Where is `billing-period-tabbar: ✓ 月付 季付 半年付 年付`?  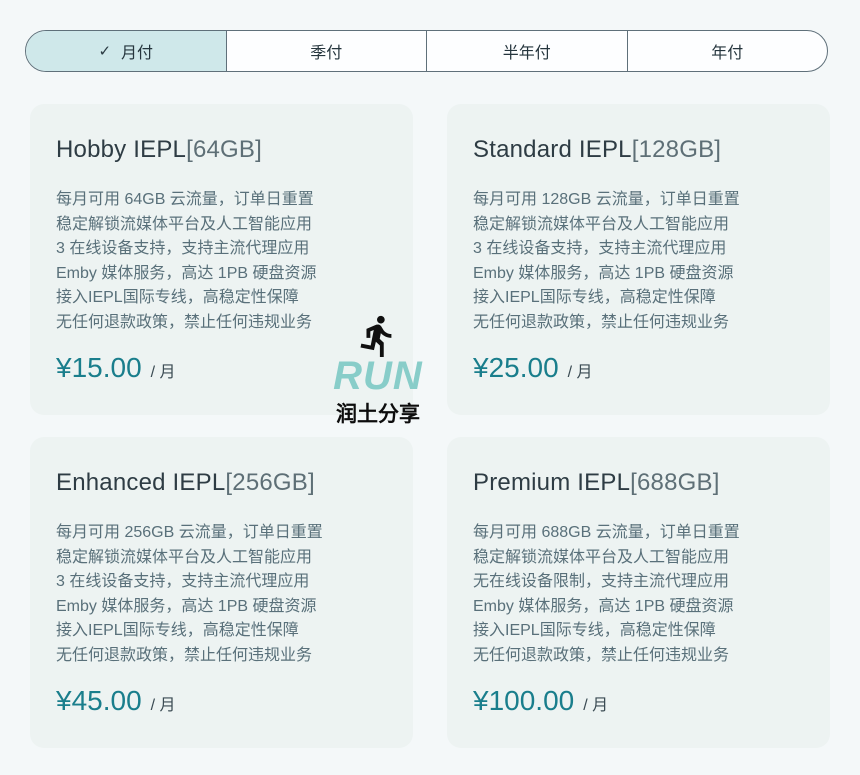 billing-period-tabbar: ✓ 月付 季付 半年付 年付 is located at coordinates (426, 51).